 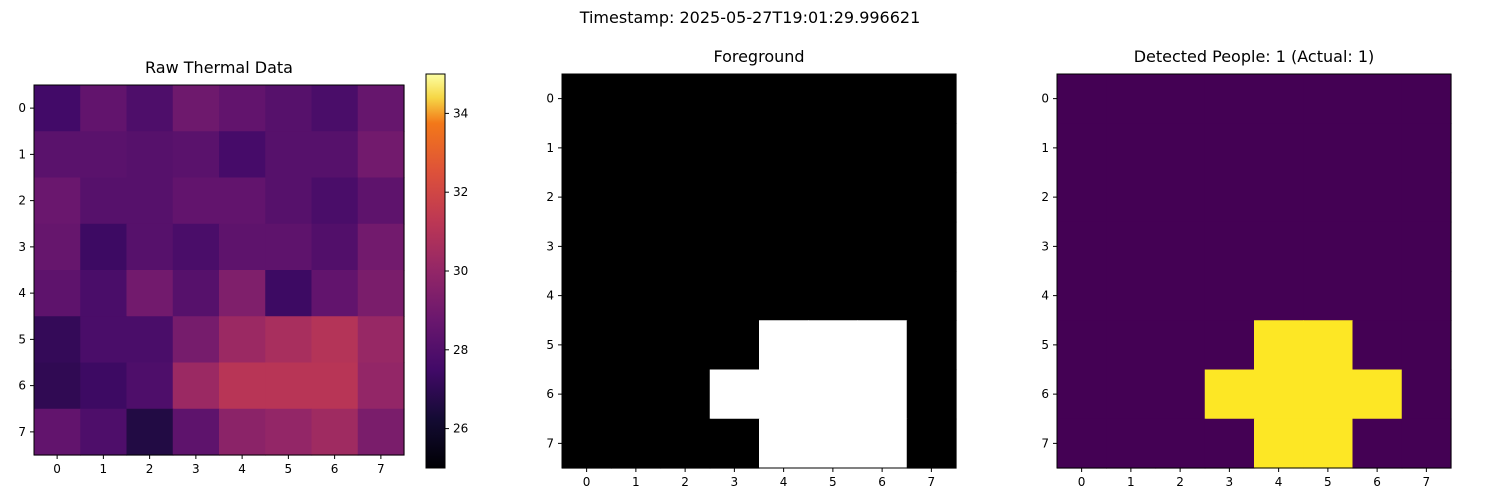 I want to click on y-tick-label: 2, so click(x=550, y=197).